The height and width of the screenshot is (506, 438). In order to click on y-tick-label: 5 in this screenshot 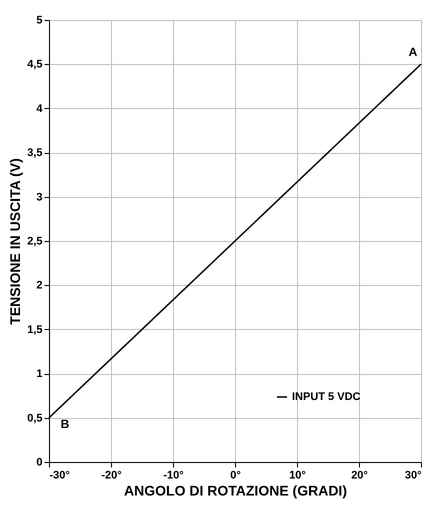, I will do `click(39, 20)`.